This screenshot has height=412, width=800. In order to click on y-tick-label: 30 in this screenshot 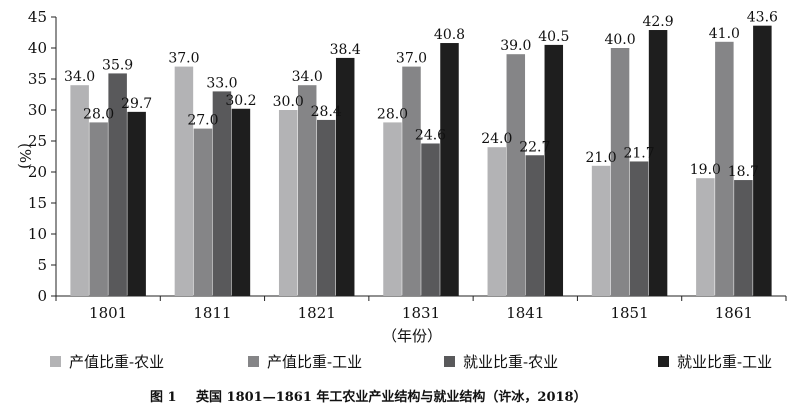, I will do `click(37, 110)`.